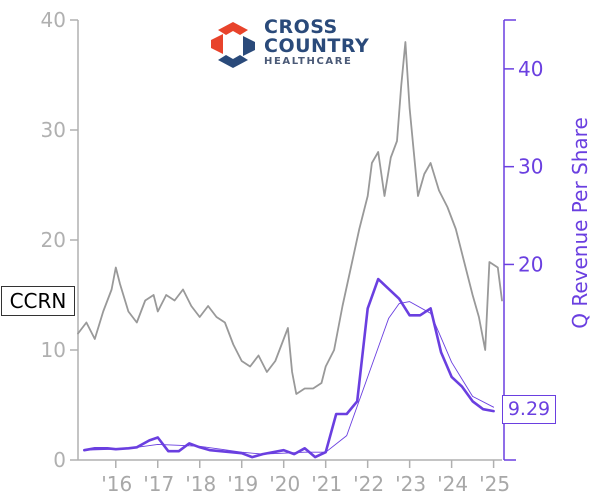 This screenshot has height=500, width=600. What do you see at coordinates (530, 167) in the screenshot?
I see `right-tick-label: 30` at bounding box center [530, 167].